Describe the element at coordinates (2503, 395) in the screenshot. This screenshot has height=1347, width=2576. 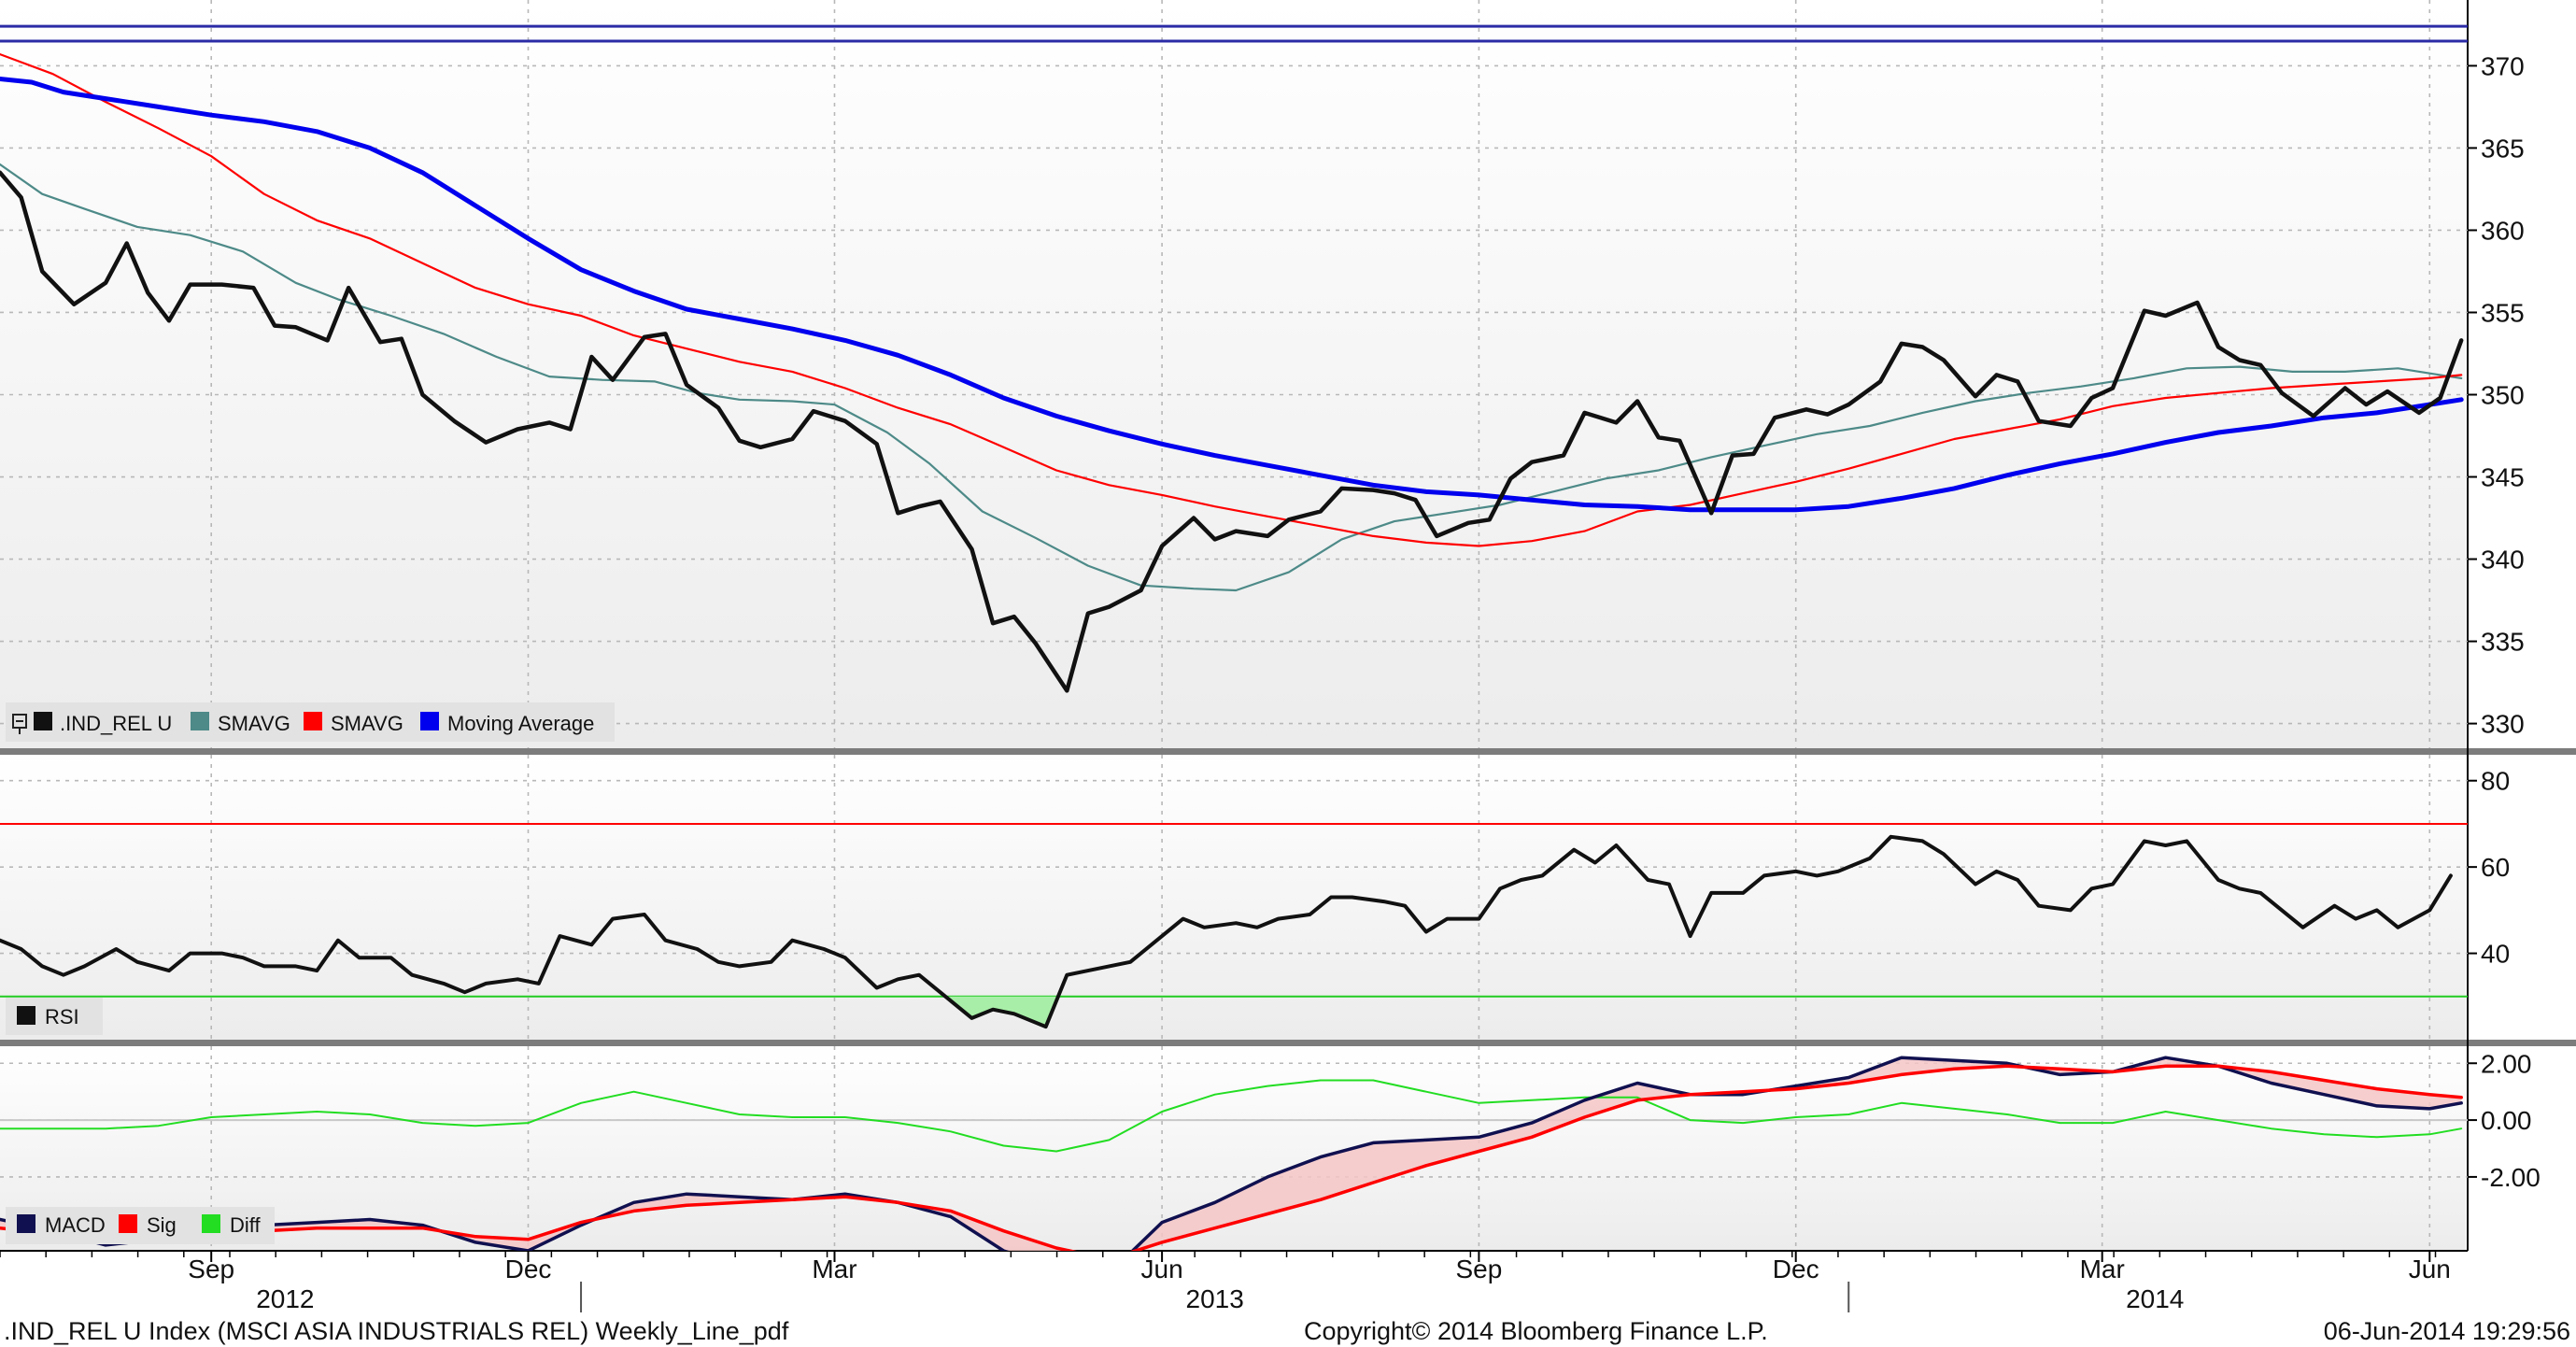
I see `y-tick-label: 350` at that location.